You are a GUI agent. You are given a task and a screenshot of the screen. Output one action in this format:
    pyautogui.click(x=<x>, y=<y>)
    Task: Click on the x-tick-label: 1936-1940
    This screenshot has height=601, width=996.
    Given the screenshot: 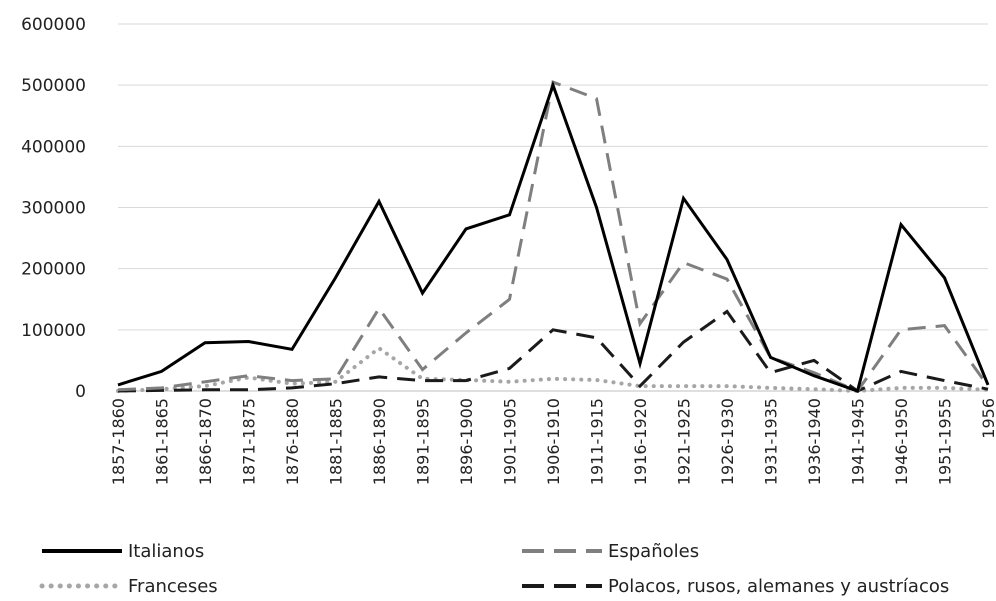 What is the action you would take?
    pyautogui.click(x=814, y=441)
    